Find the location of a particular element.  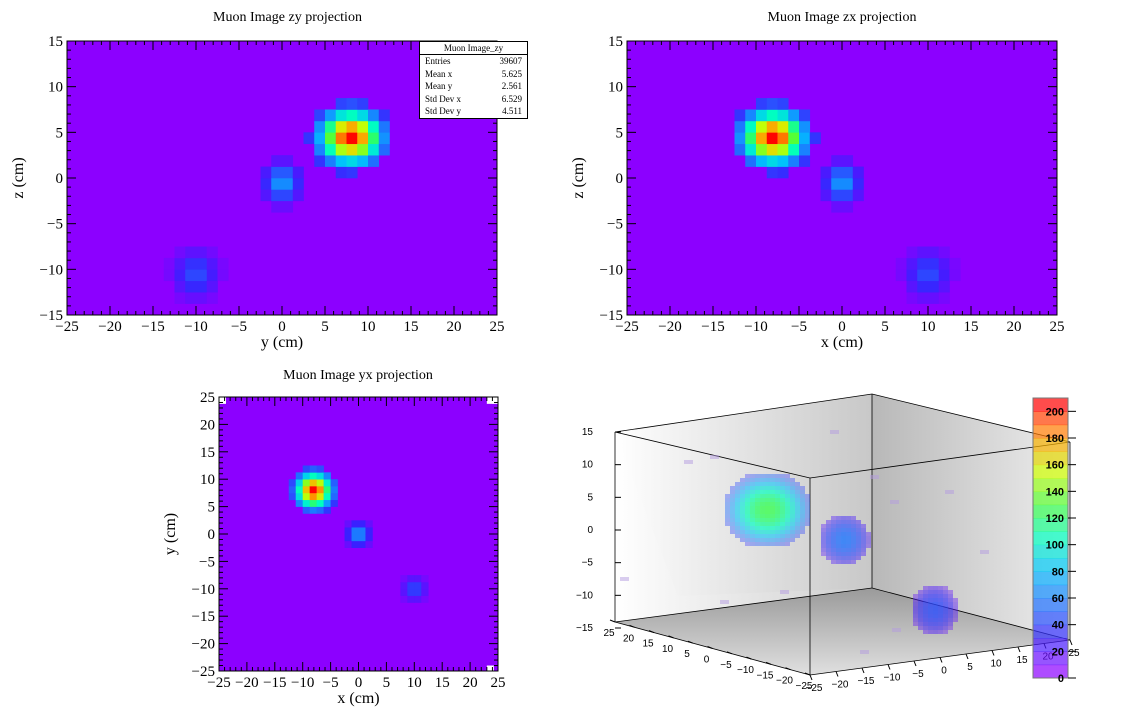

x-tick-label: 25 is located at coordinates (497, 327).